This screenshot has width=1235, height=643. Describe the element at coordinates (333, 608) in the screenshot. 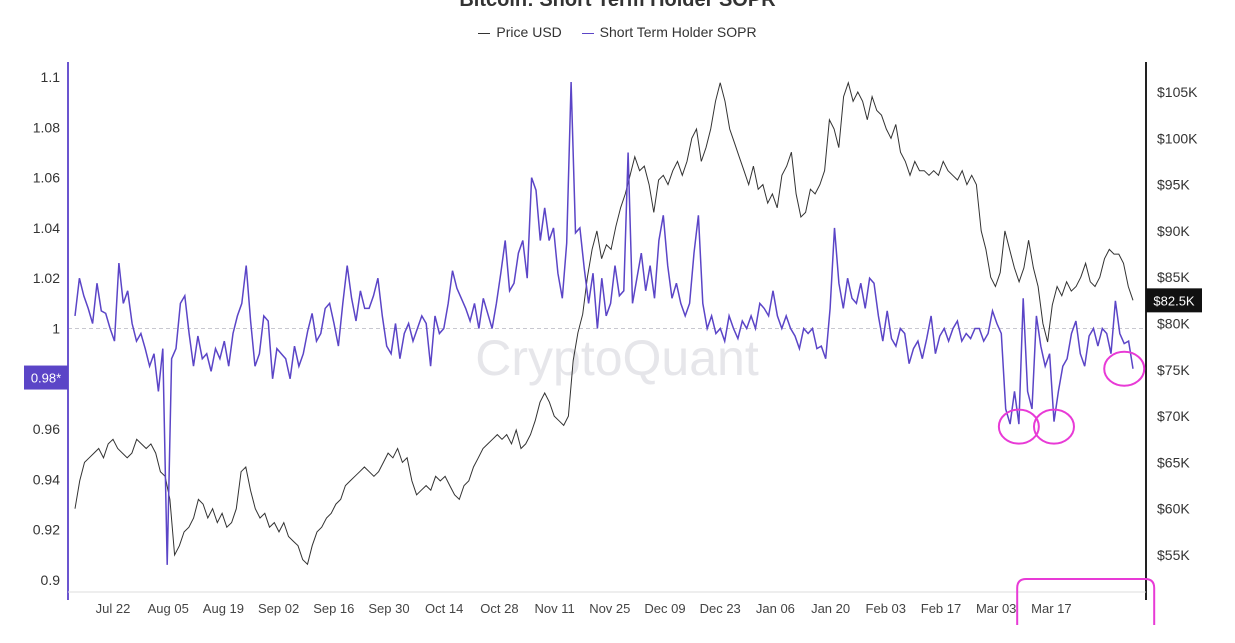

I see `x-tick-label: Sep 16` at that location.